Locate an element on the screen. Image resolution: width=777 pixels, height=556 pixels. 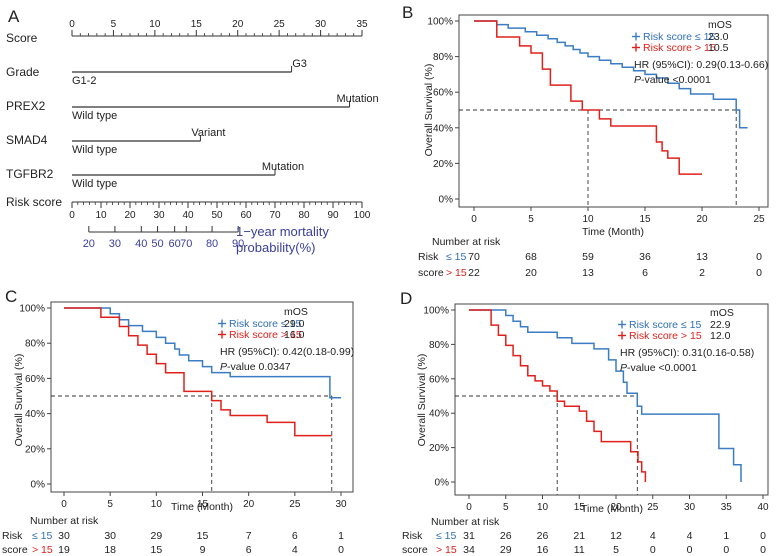
risk-table-cell: 19 is located at coordinates (64, 550).